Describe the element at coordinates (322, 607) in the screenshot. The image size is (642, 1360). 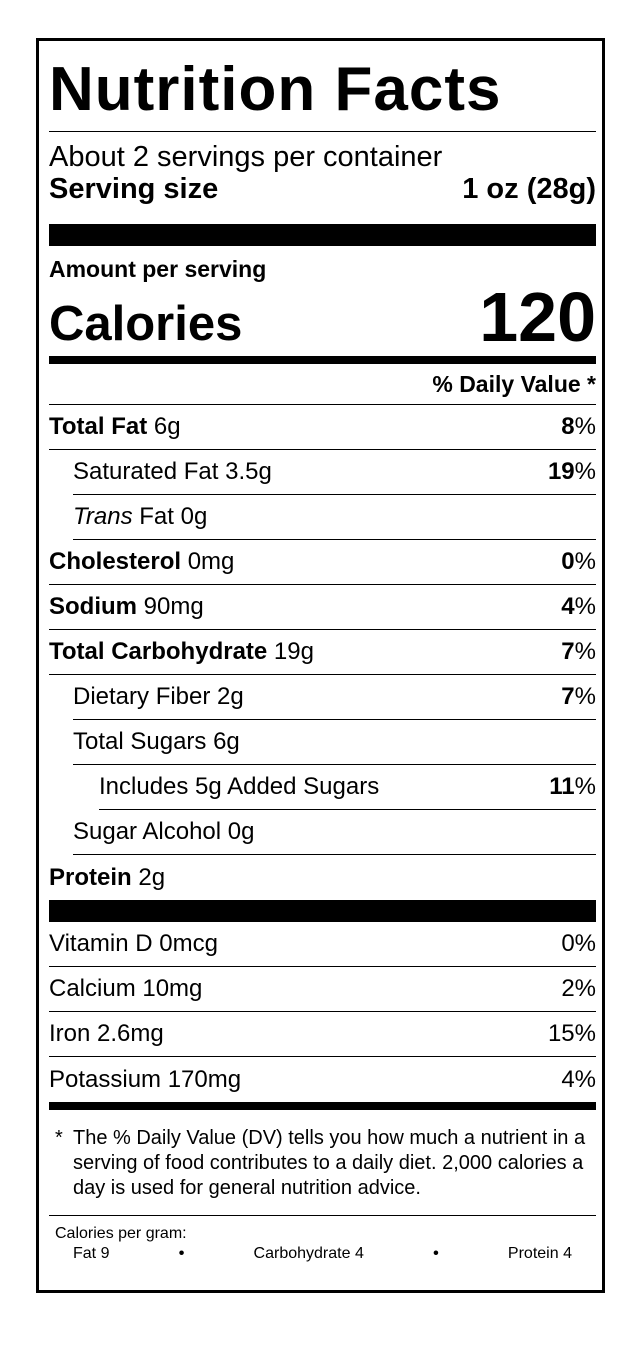
I see `nutrient-row-sodium: Sodium 90mg 4%` at that location.